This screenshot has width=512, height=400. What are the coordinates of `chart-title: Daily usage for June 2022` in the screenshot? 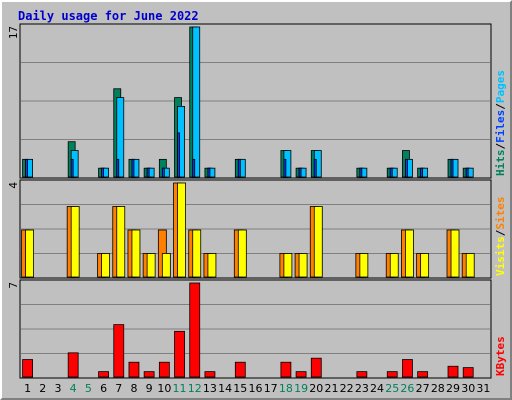 It's located at (108, 16).